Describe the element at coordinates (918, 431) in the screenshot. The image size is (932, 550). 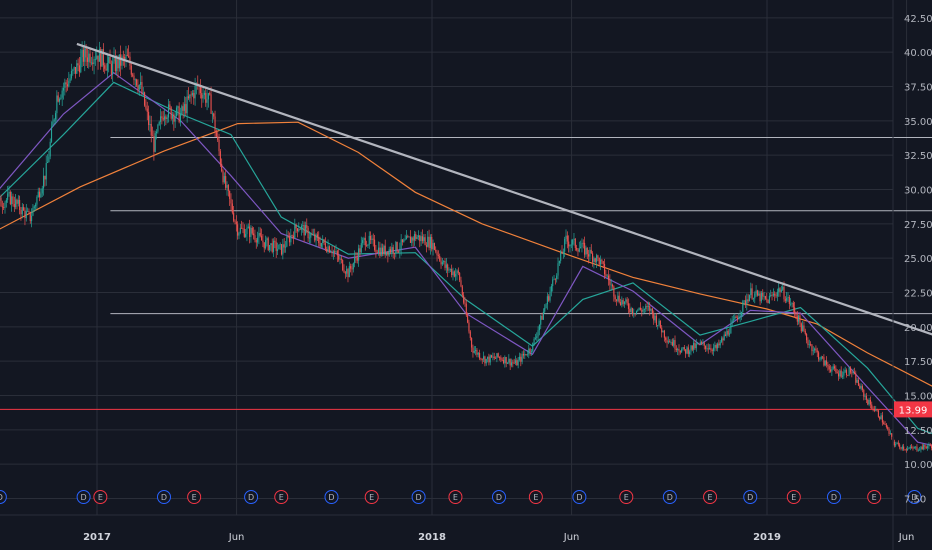
I see `price-tick-label: 12.50` at that location.